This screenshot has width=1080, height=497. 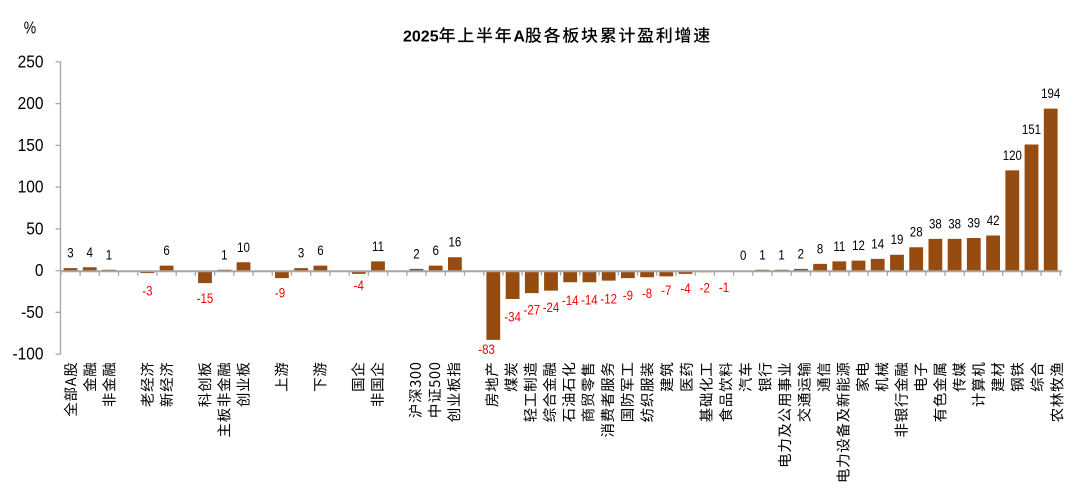 What do you see at coordinates (455, 242) in the screenshot?
I see `svg-text: 16` at bounding box center [455, 242].